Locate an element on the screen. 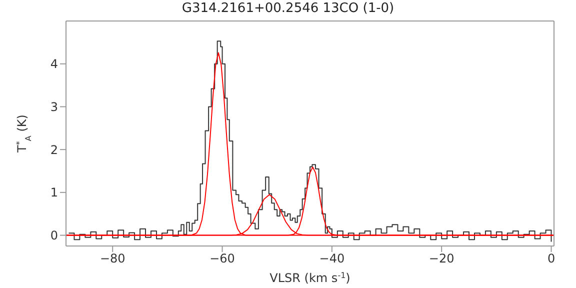 The image size is (576, 288). y-tick-label: 1 is located at coordinates (54, 193).